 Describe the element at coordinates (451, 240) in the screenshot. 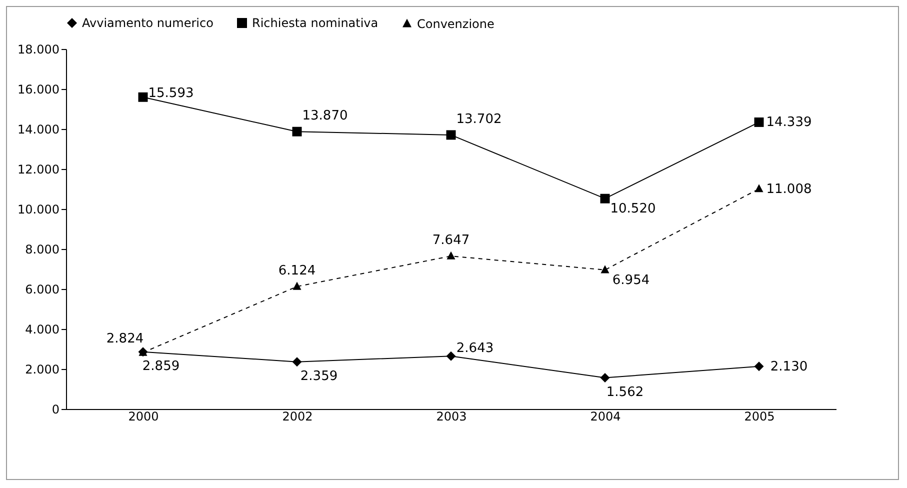

I see `data-label: 7.647` at that location.